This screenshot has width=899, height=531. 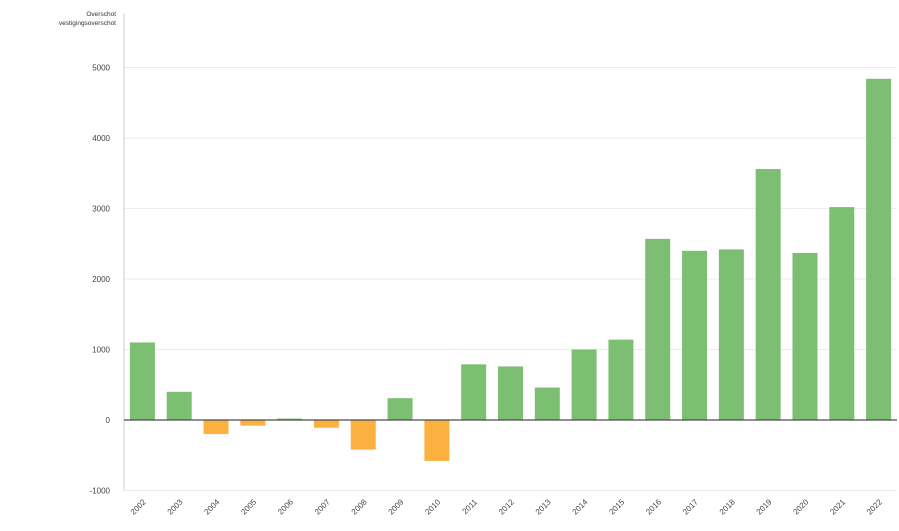 What do you see at coordinates (248, 506) in the screenshot?
I see `x-tick-label: 2005` at bounding box center [248, 506].